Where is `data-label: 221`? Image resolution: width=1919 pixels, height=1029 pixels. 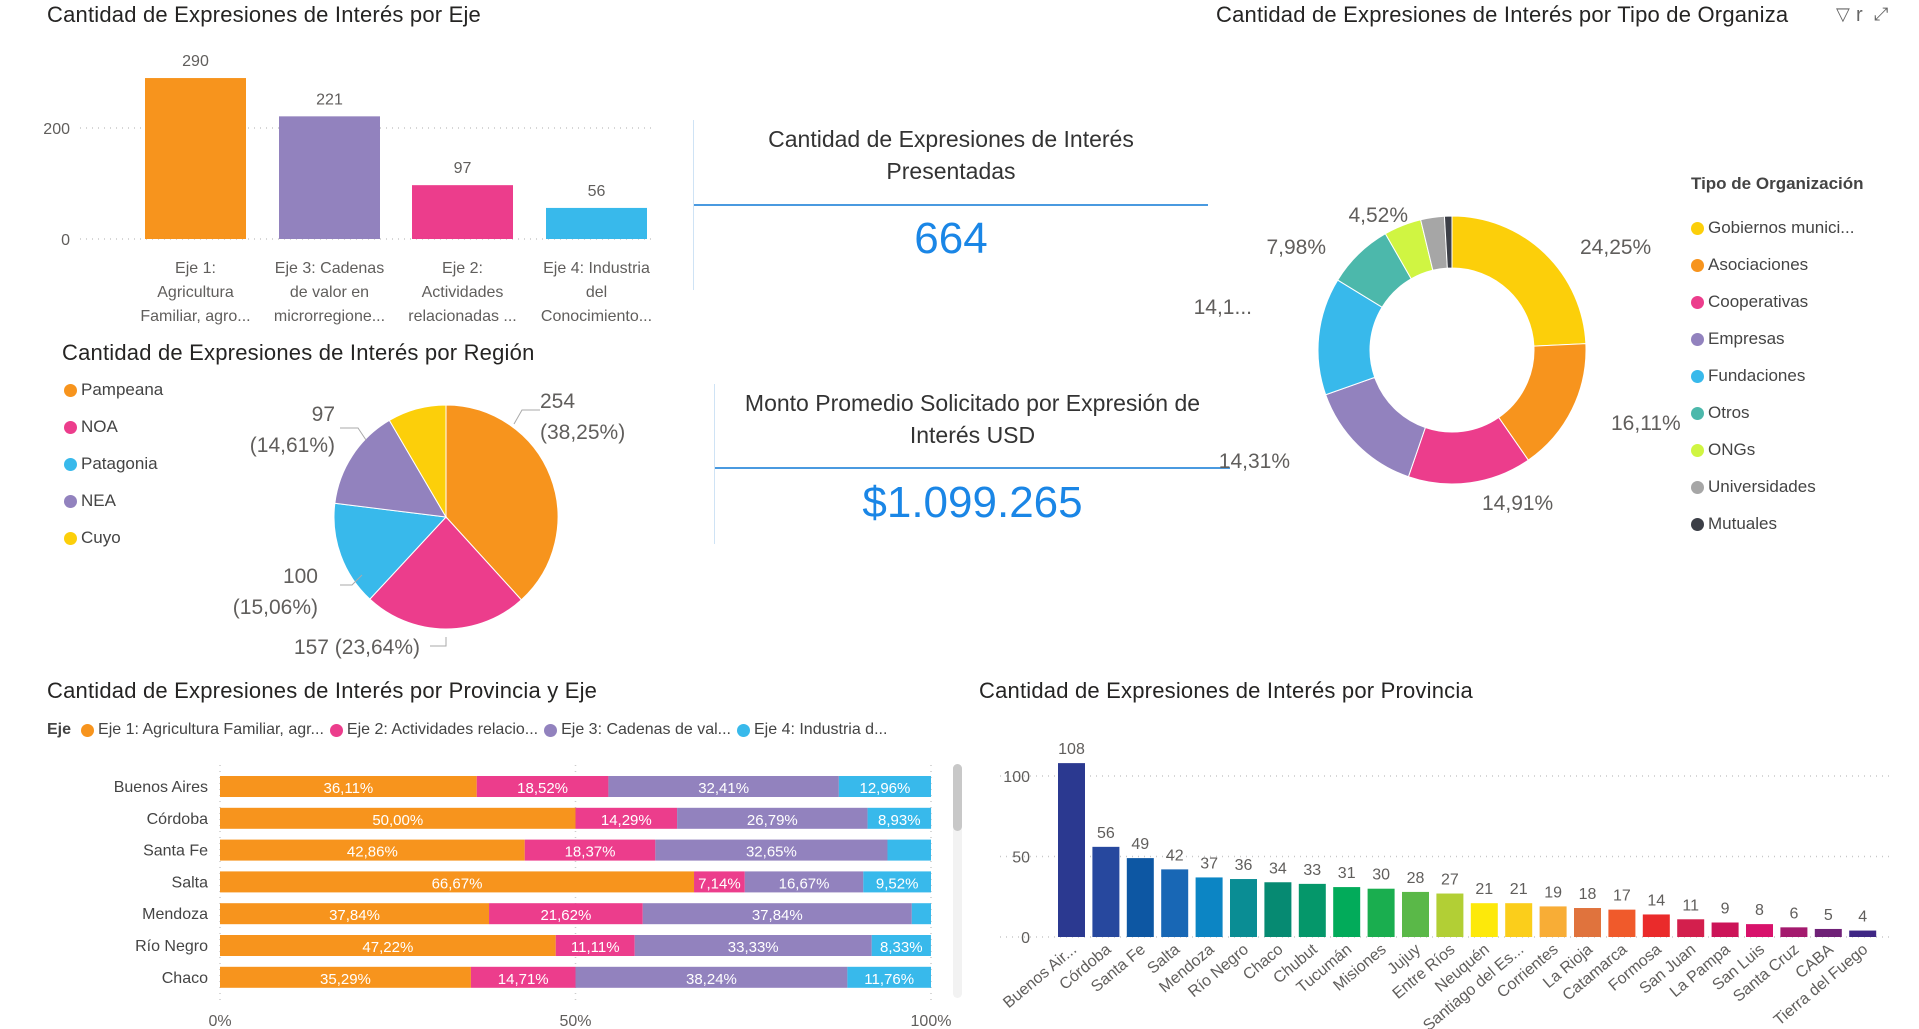 data-label: 221 is located at coordinates (329, 99).